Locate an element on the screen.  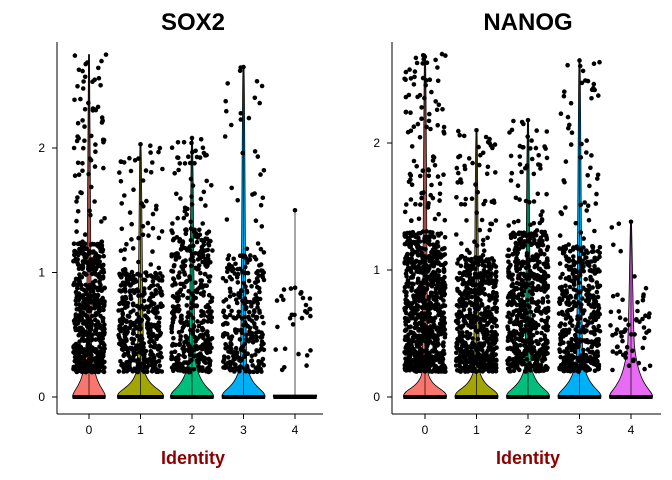
x-tick-label: 1 is located at coordinates (140, 430).